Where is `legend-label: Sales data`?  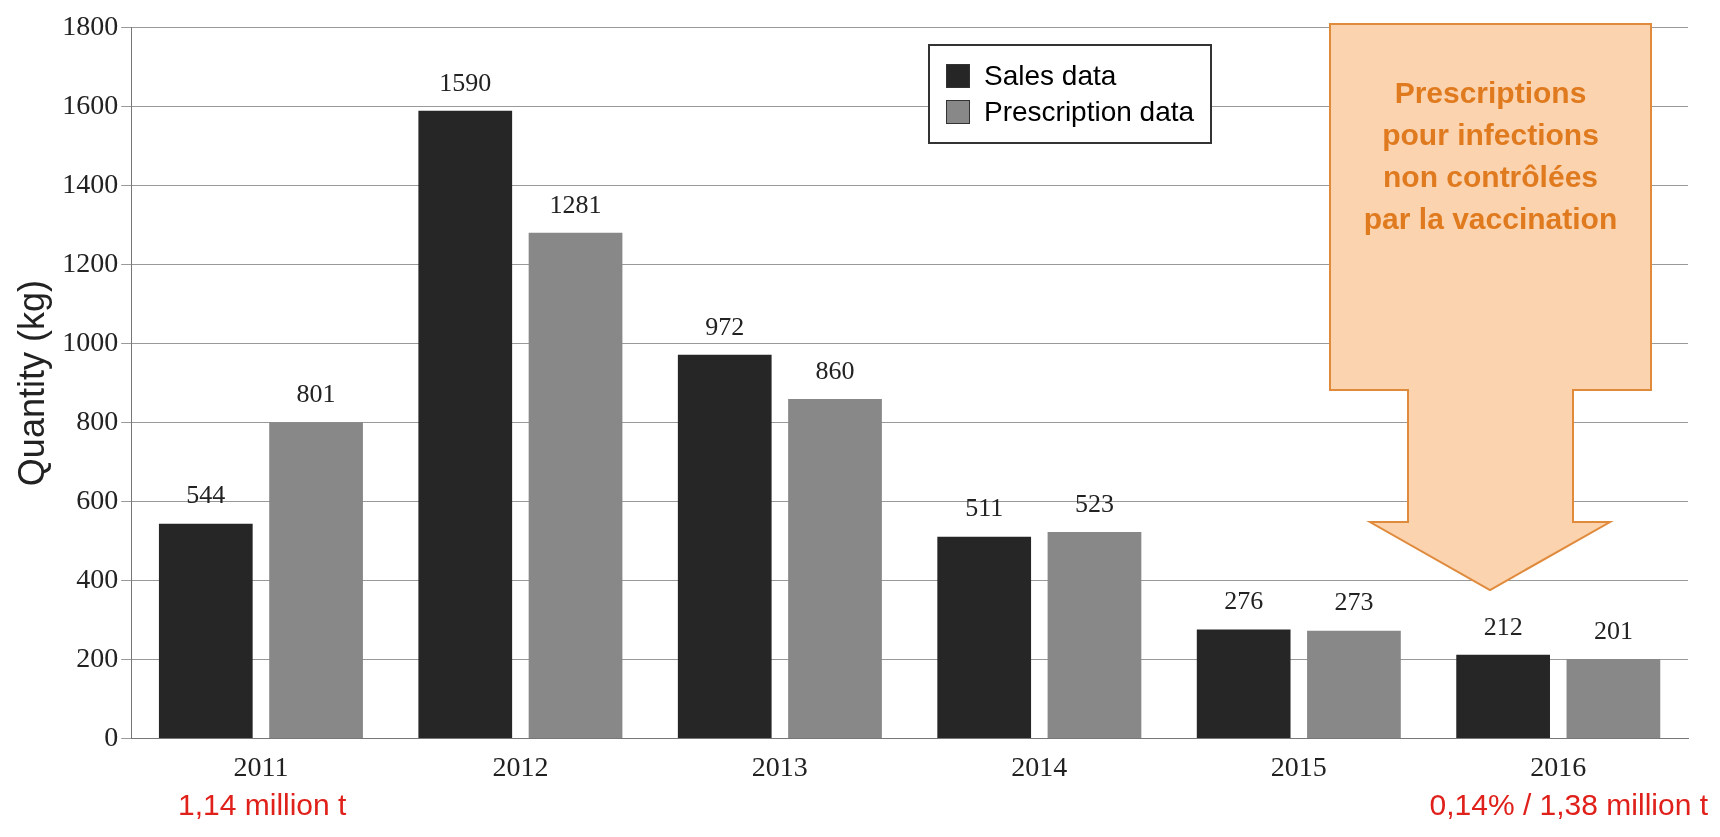
legend-label: Sales data is located at coordinates (1050, 76).